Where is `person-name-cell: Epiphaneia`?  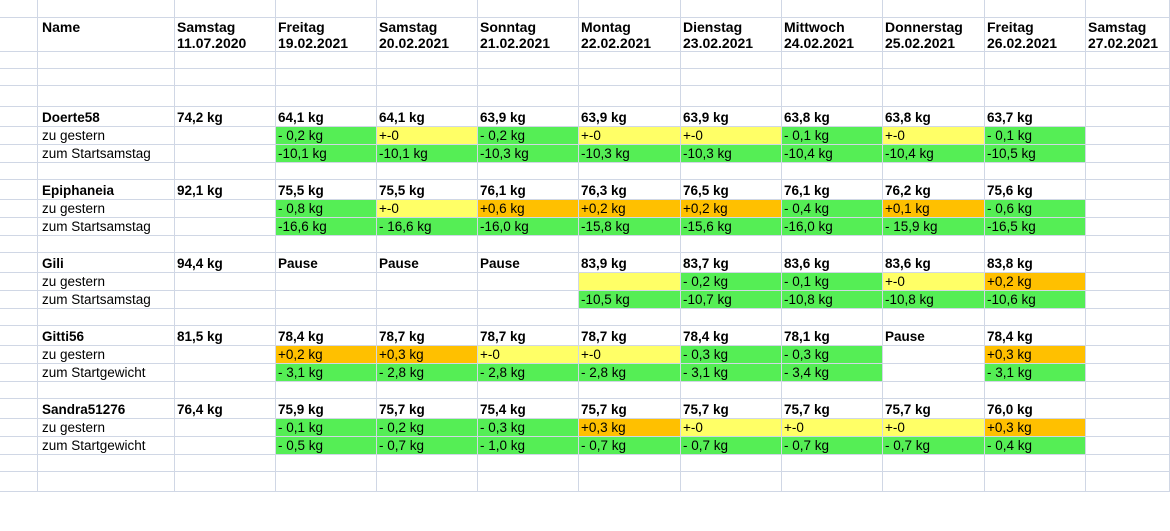 person-name-cell: Epiphaneia is located at coordinates (106, 190).